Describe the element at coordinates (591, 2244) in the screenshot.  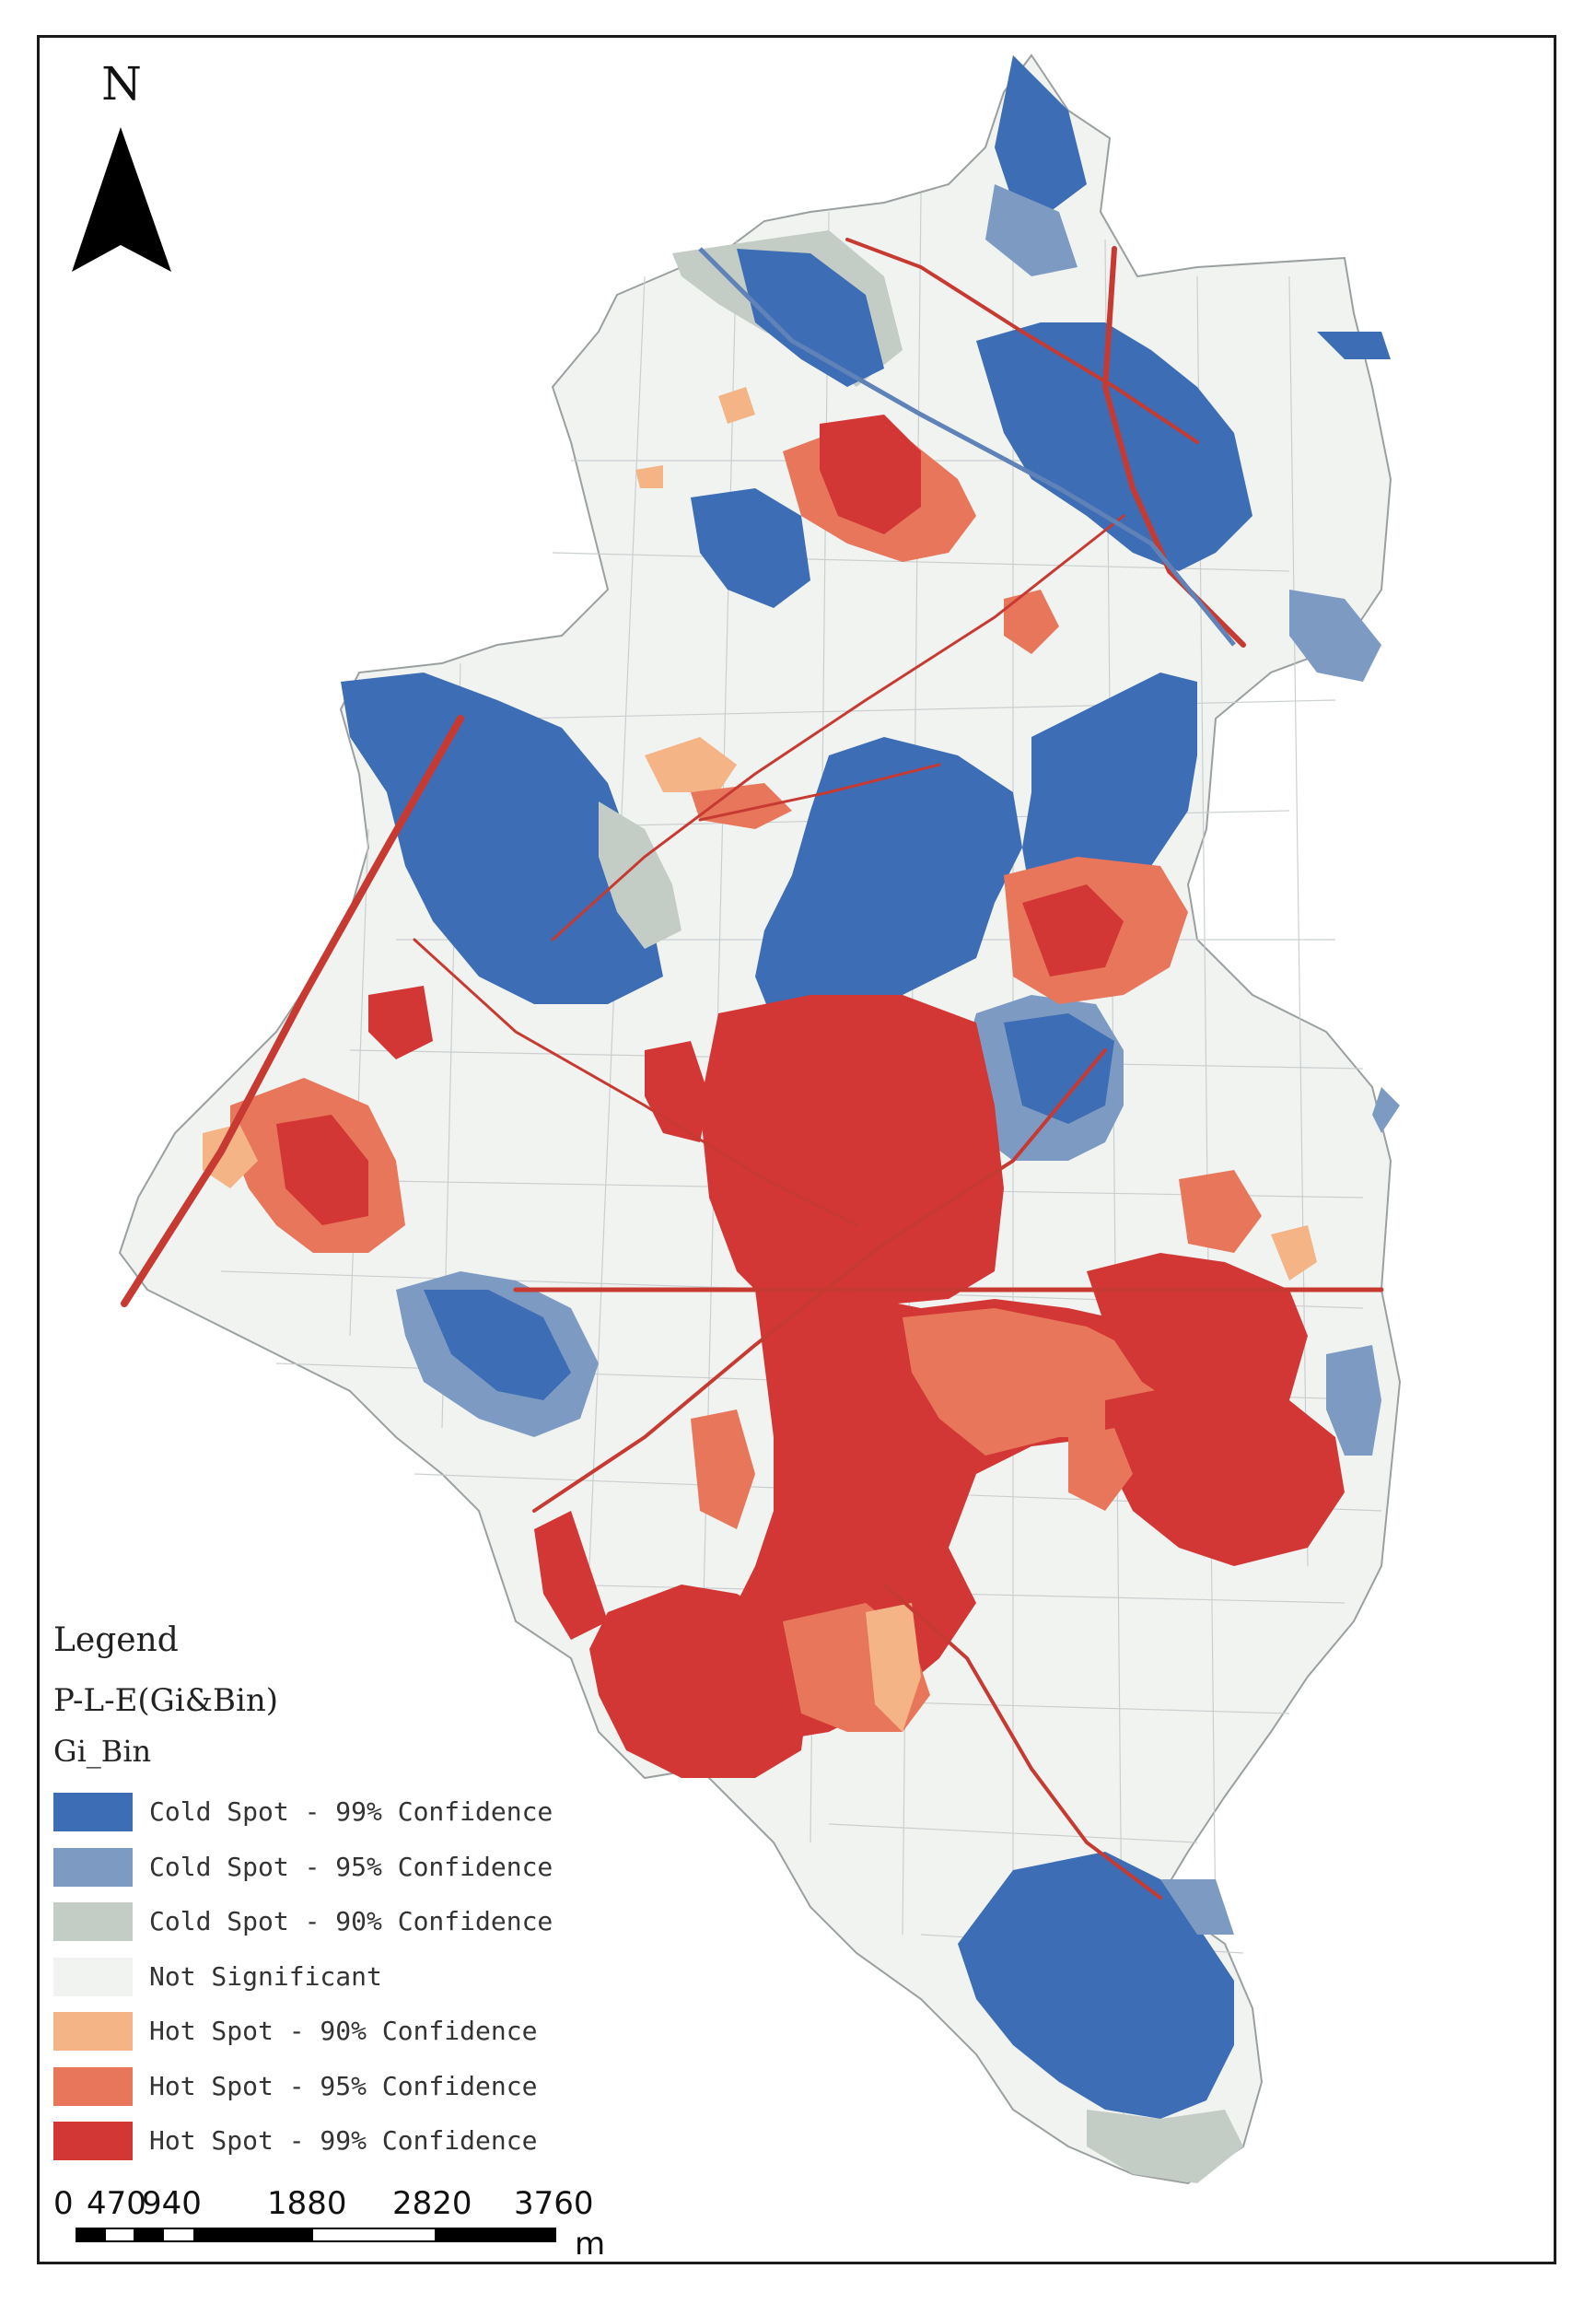
I see `scale-unit-label: m` at that location.